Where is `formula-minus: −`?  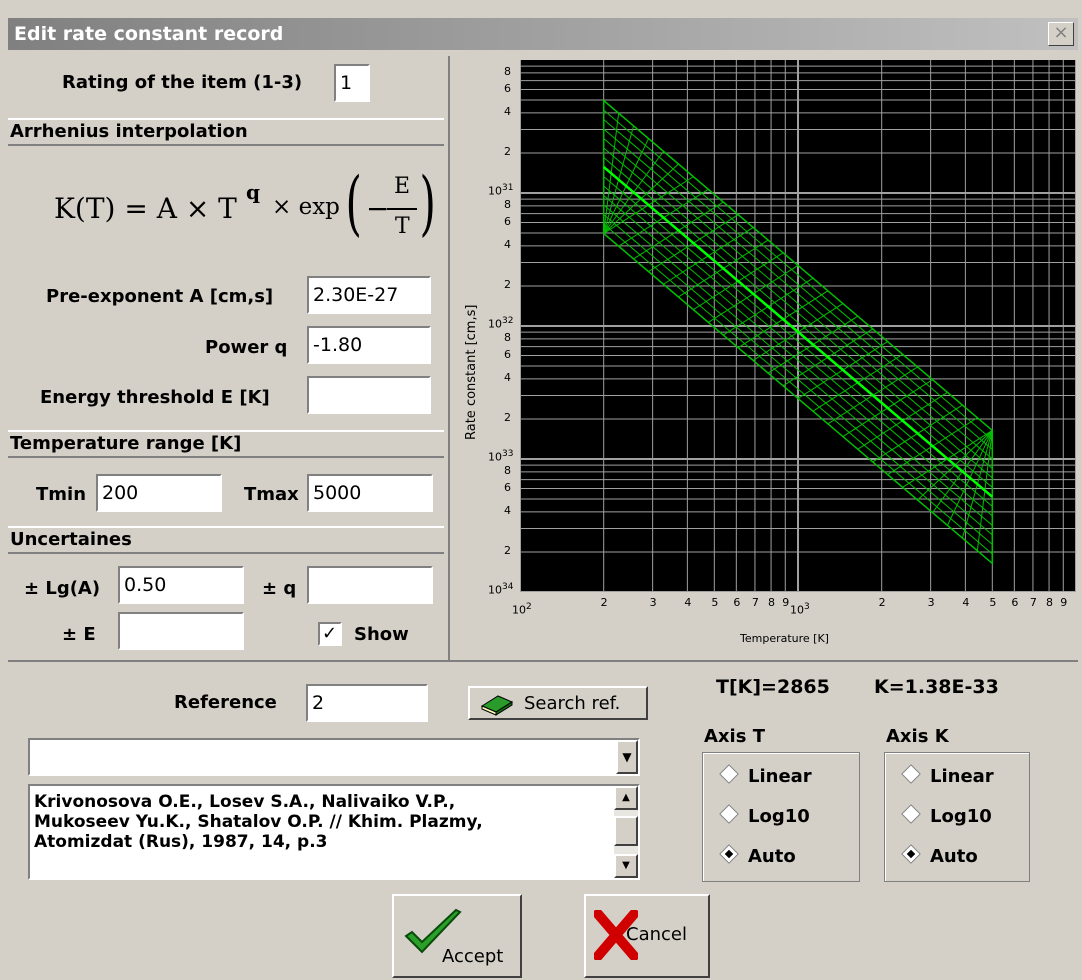
formula-minus: − is located at coordinates (378, 208).